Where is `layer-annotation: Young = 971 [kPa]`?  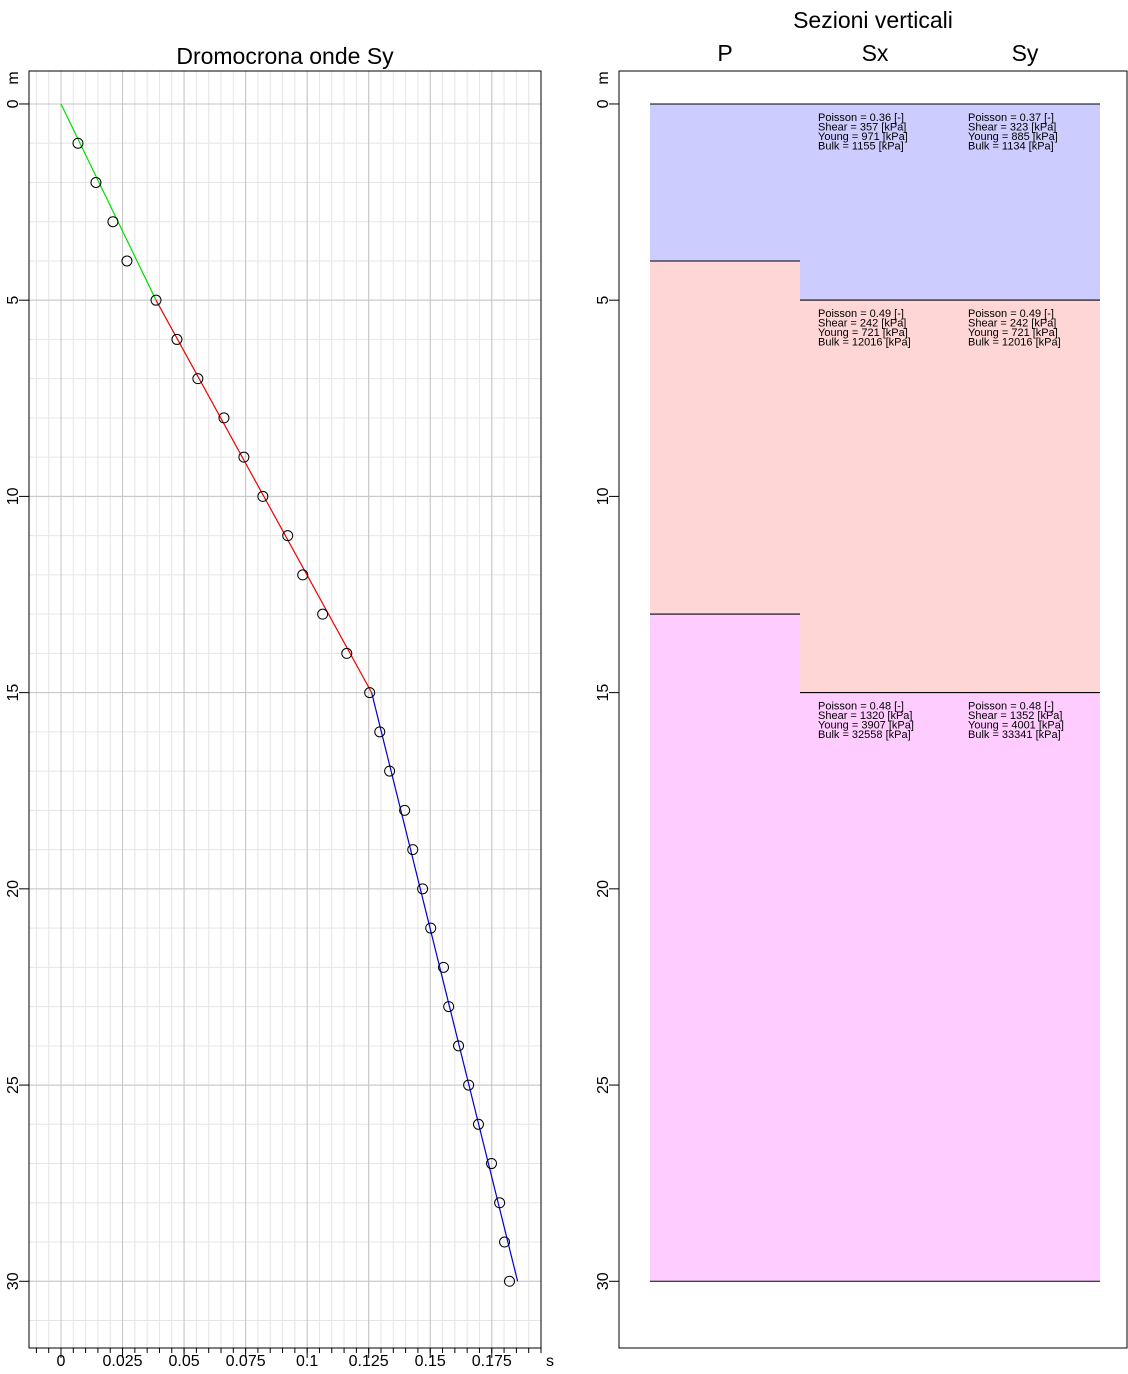 layer-annotation: Young = 971 [kPa] is located at coordinates (863, 137).